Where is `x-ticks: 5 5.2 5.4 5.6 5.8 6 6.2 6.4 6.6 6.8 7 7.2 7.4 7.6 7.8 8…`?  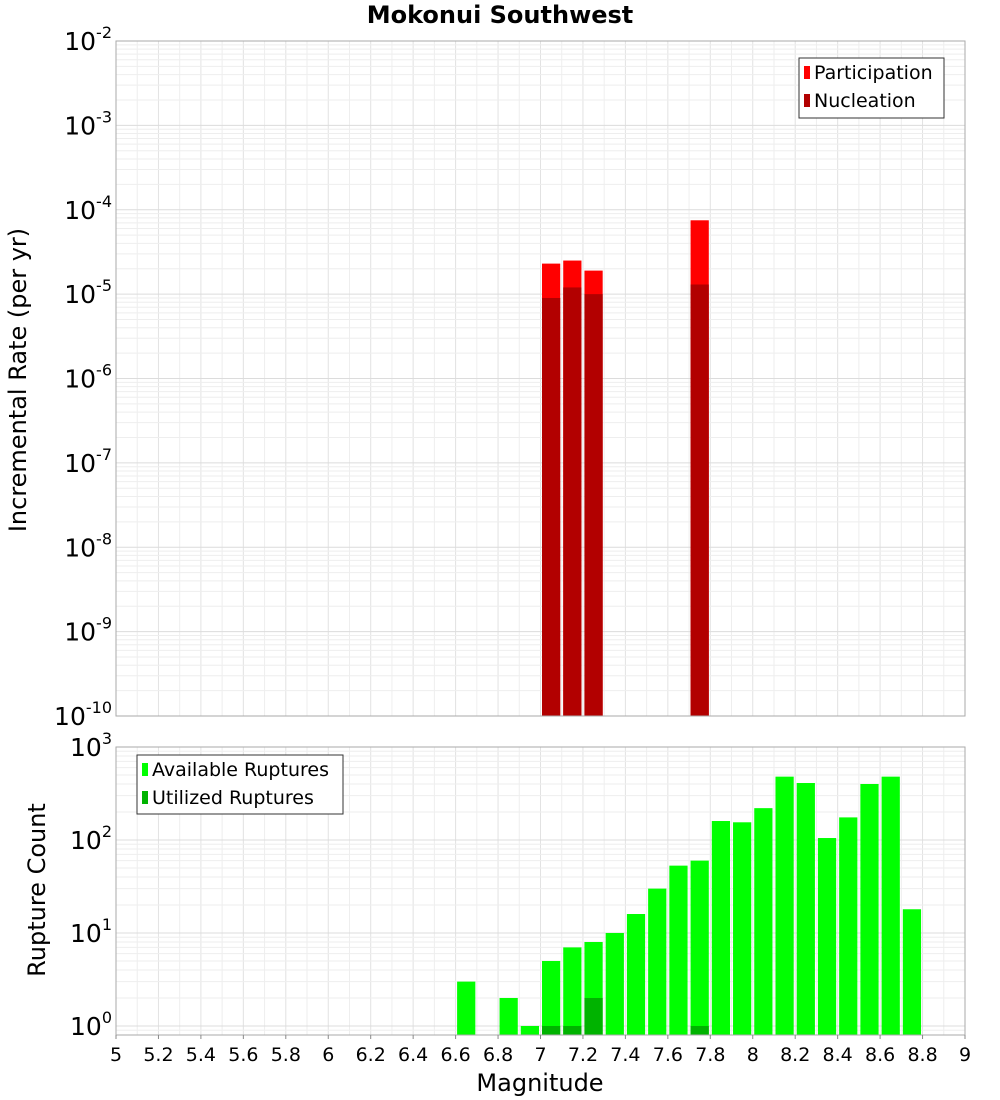
x-ticks: 5 5.2 5.4 5.6 5.8 6 6.2 6.4 6.6 6.8 7 7.2 7.4 7.6 7.8 8… is located at coordinates (540, 1050).